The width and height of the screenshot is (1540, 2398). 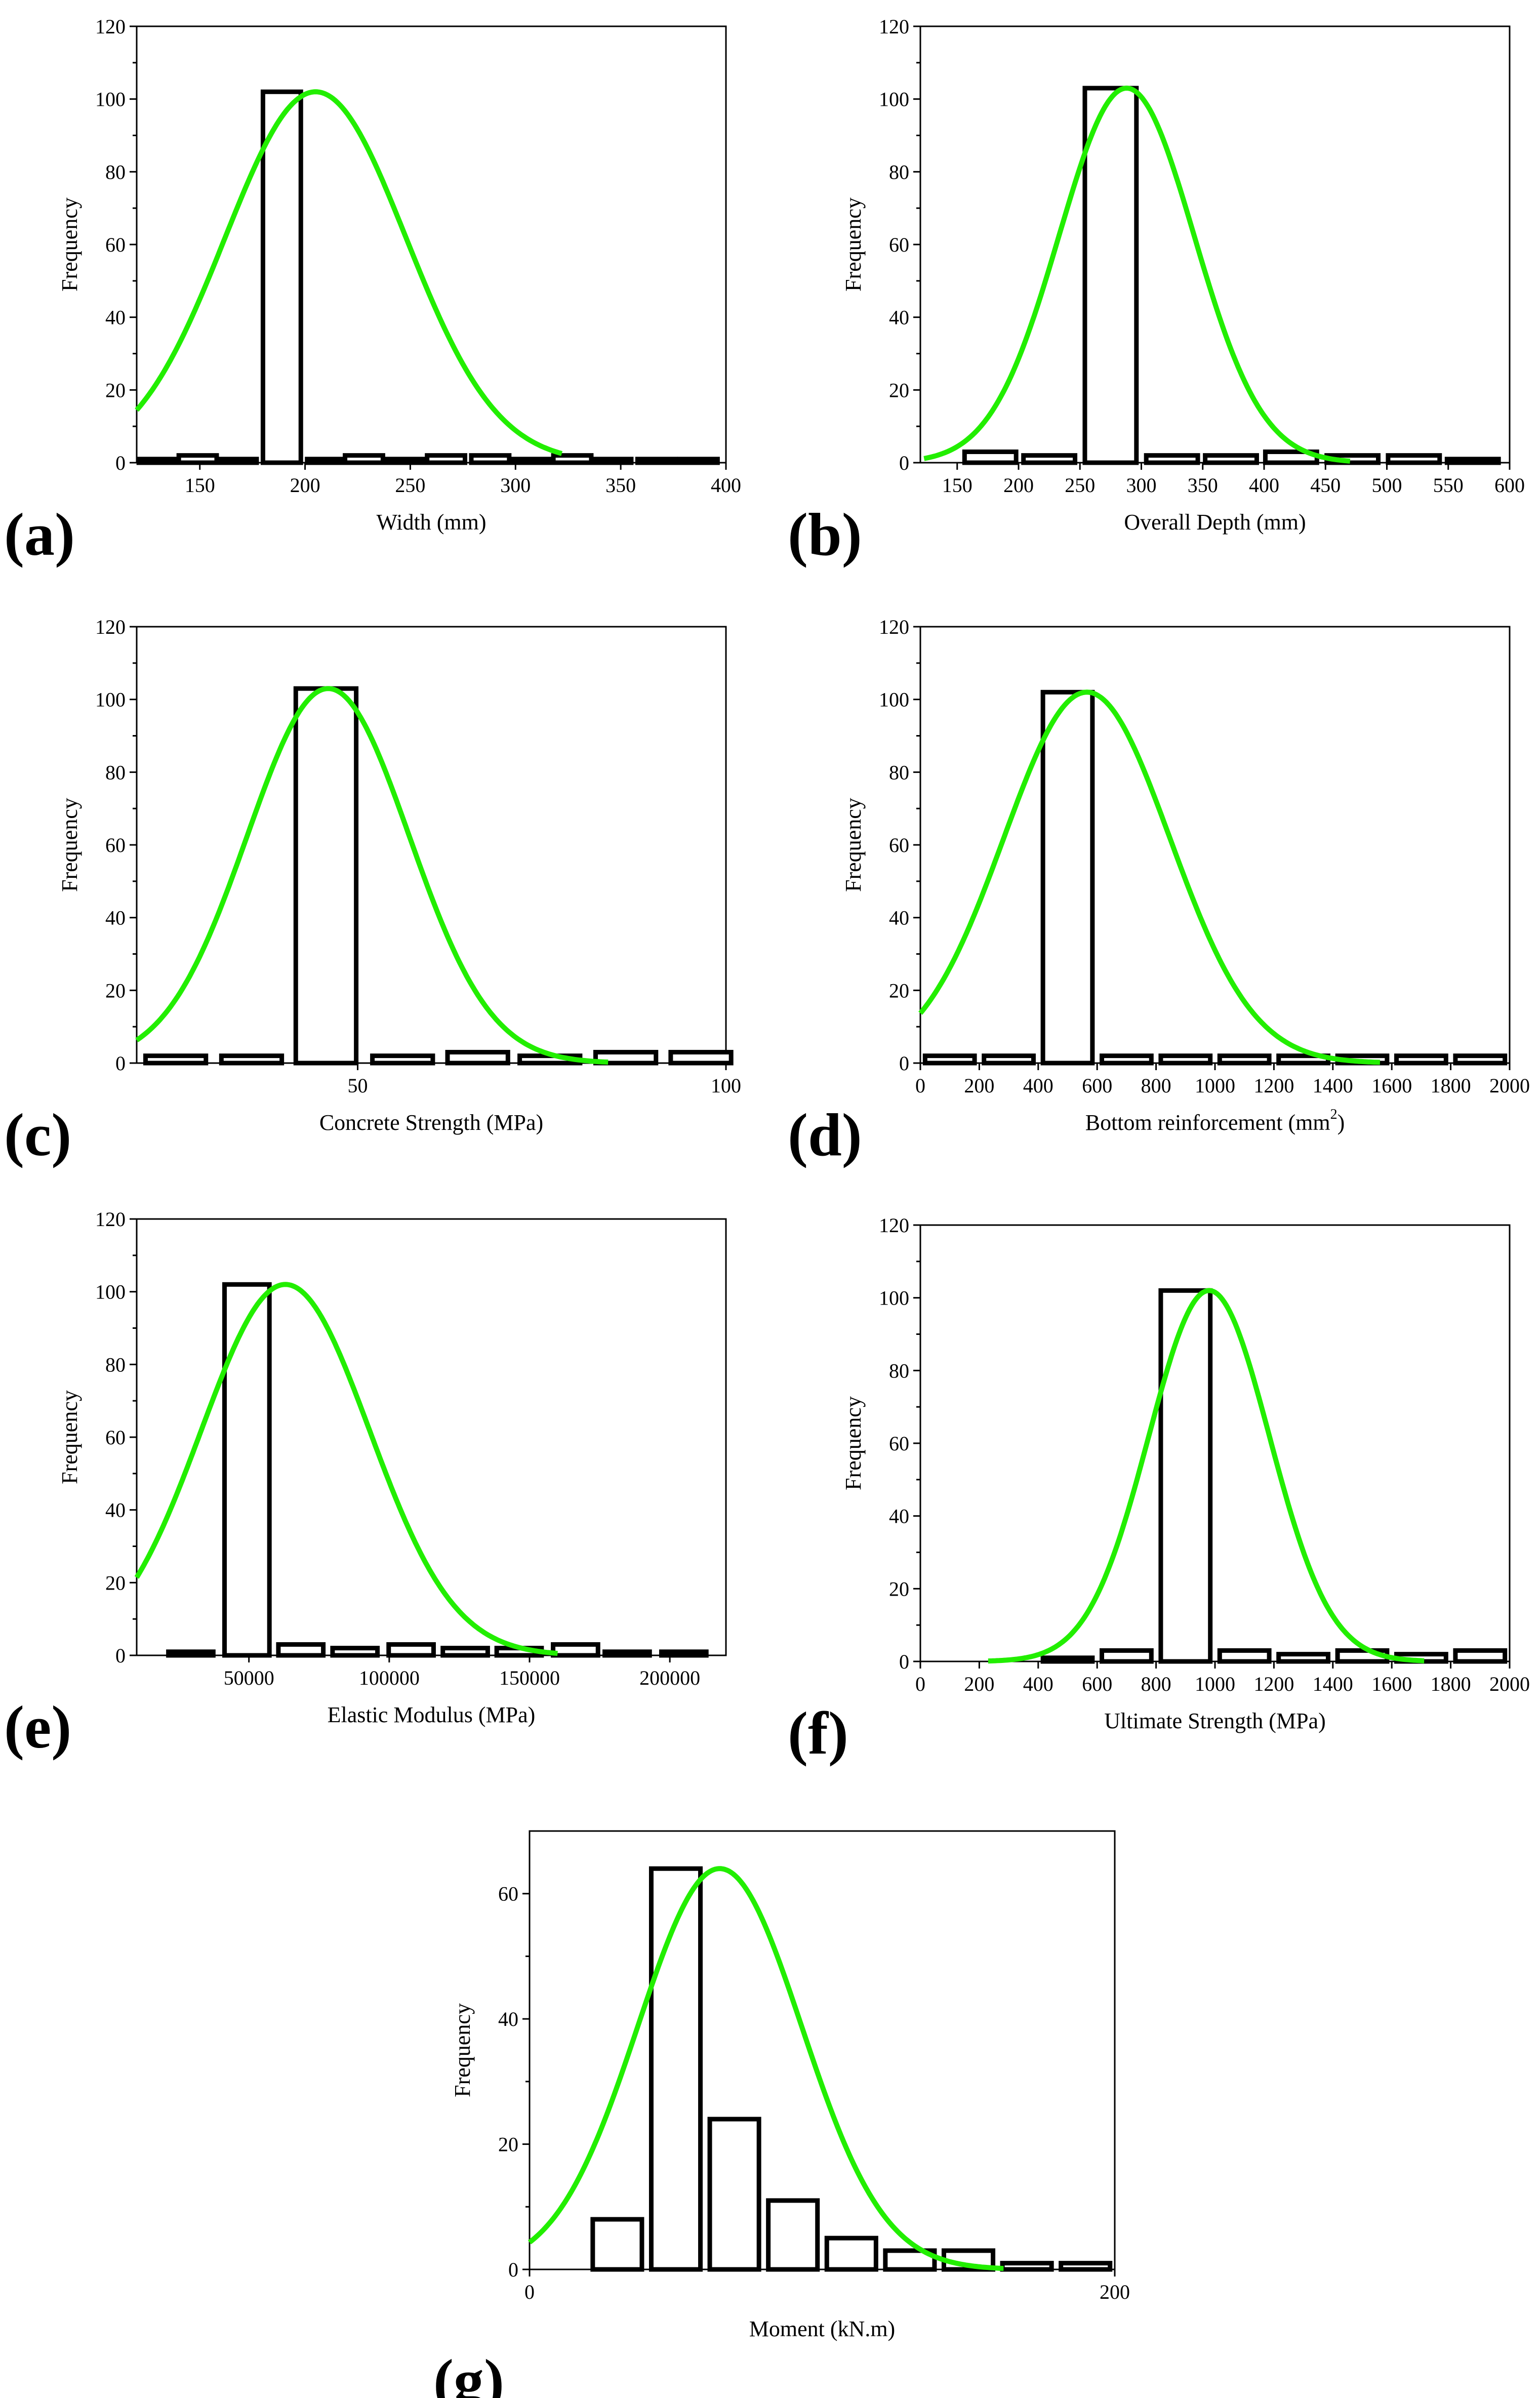 What do you see at coordinates (1334, 1115) in the screenshot?
I see `x-axis-label-superscript: 2` at bounding box center [1334, 1115].